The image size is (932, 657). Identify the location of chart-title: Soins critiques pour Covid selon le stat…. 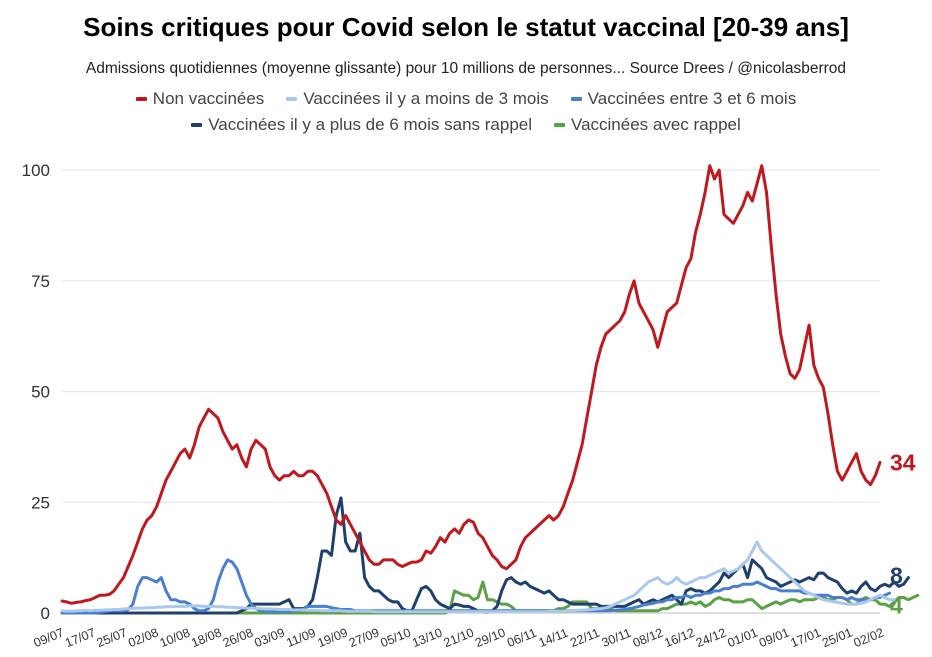
(466, 27).